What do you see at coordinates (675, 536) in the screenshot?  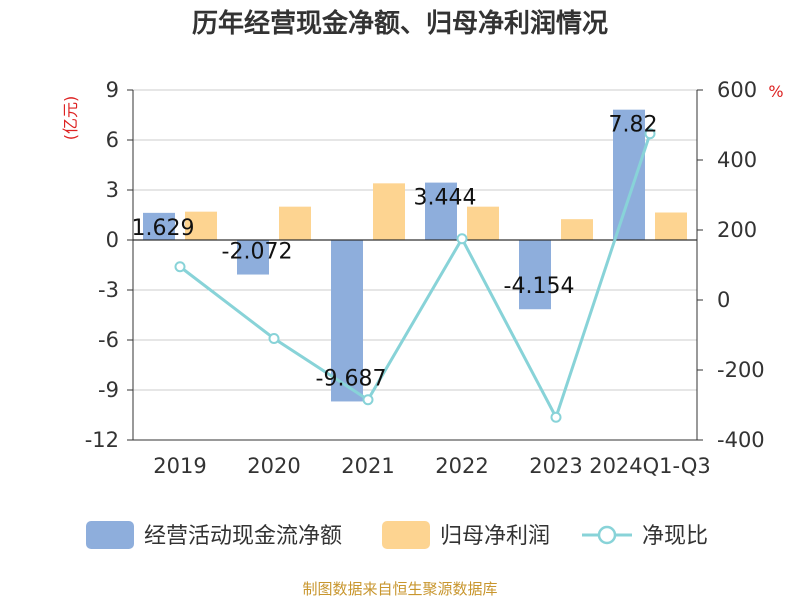 I see `legend-label-ratio: 净现比` at bounding box center [675, 536].